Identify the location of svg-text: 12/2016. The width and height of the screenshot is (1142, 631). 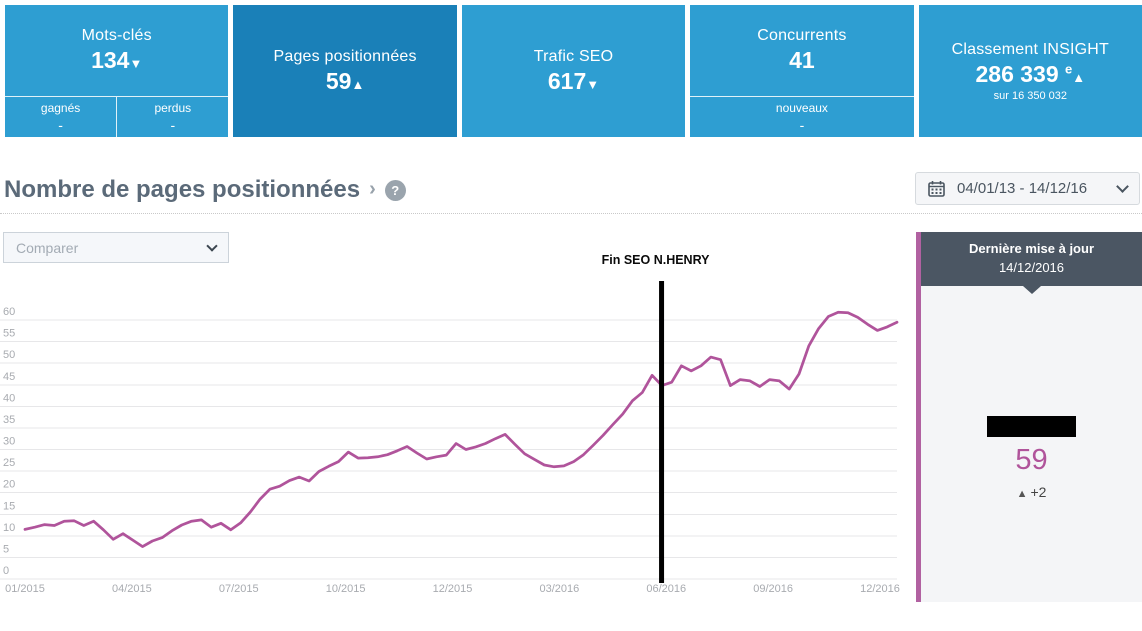
(880, 589).